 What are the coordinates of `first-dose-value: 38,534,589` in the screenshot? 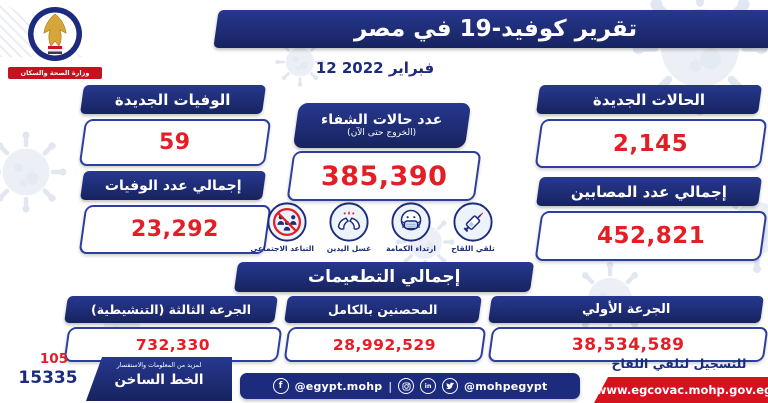 It's located at (628, 344).